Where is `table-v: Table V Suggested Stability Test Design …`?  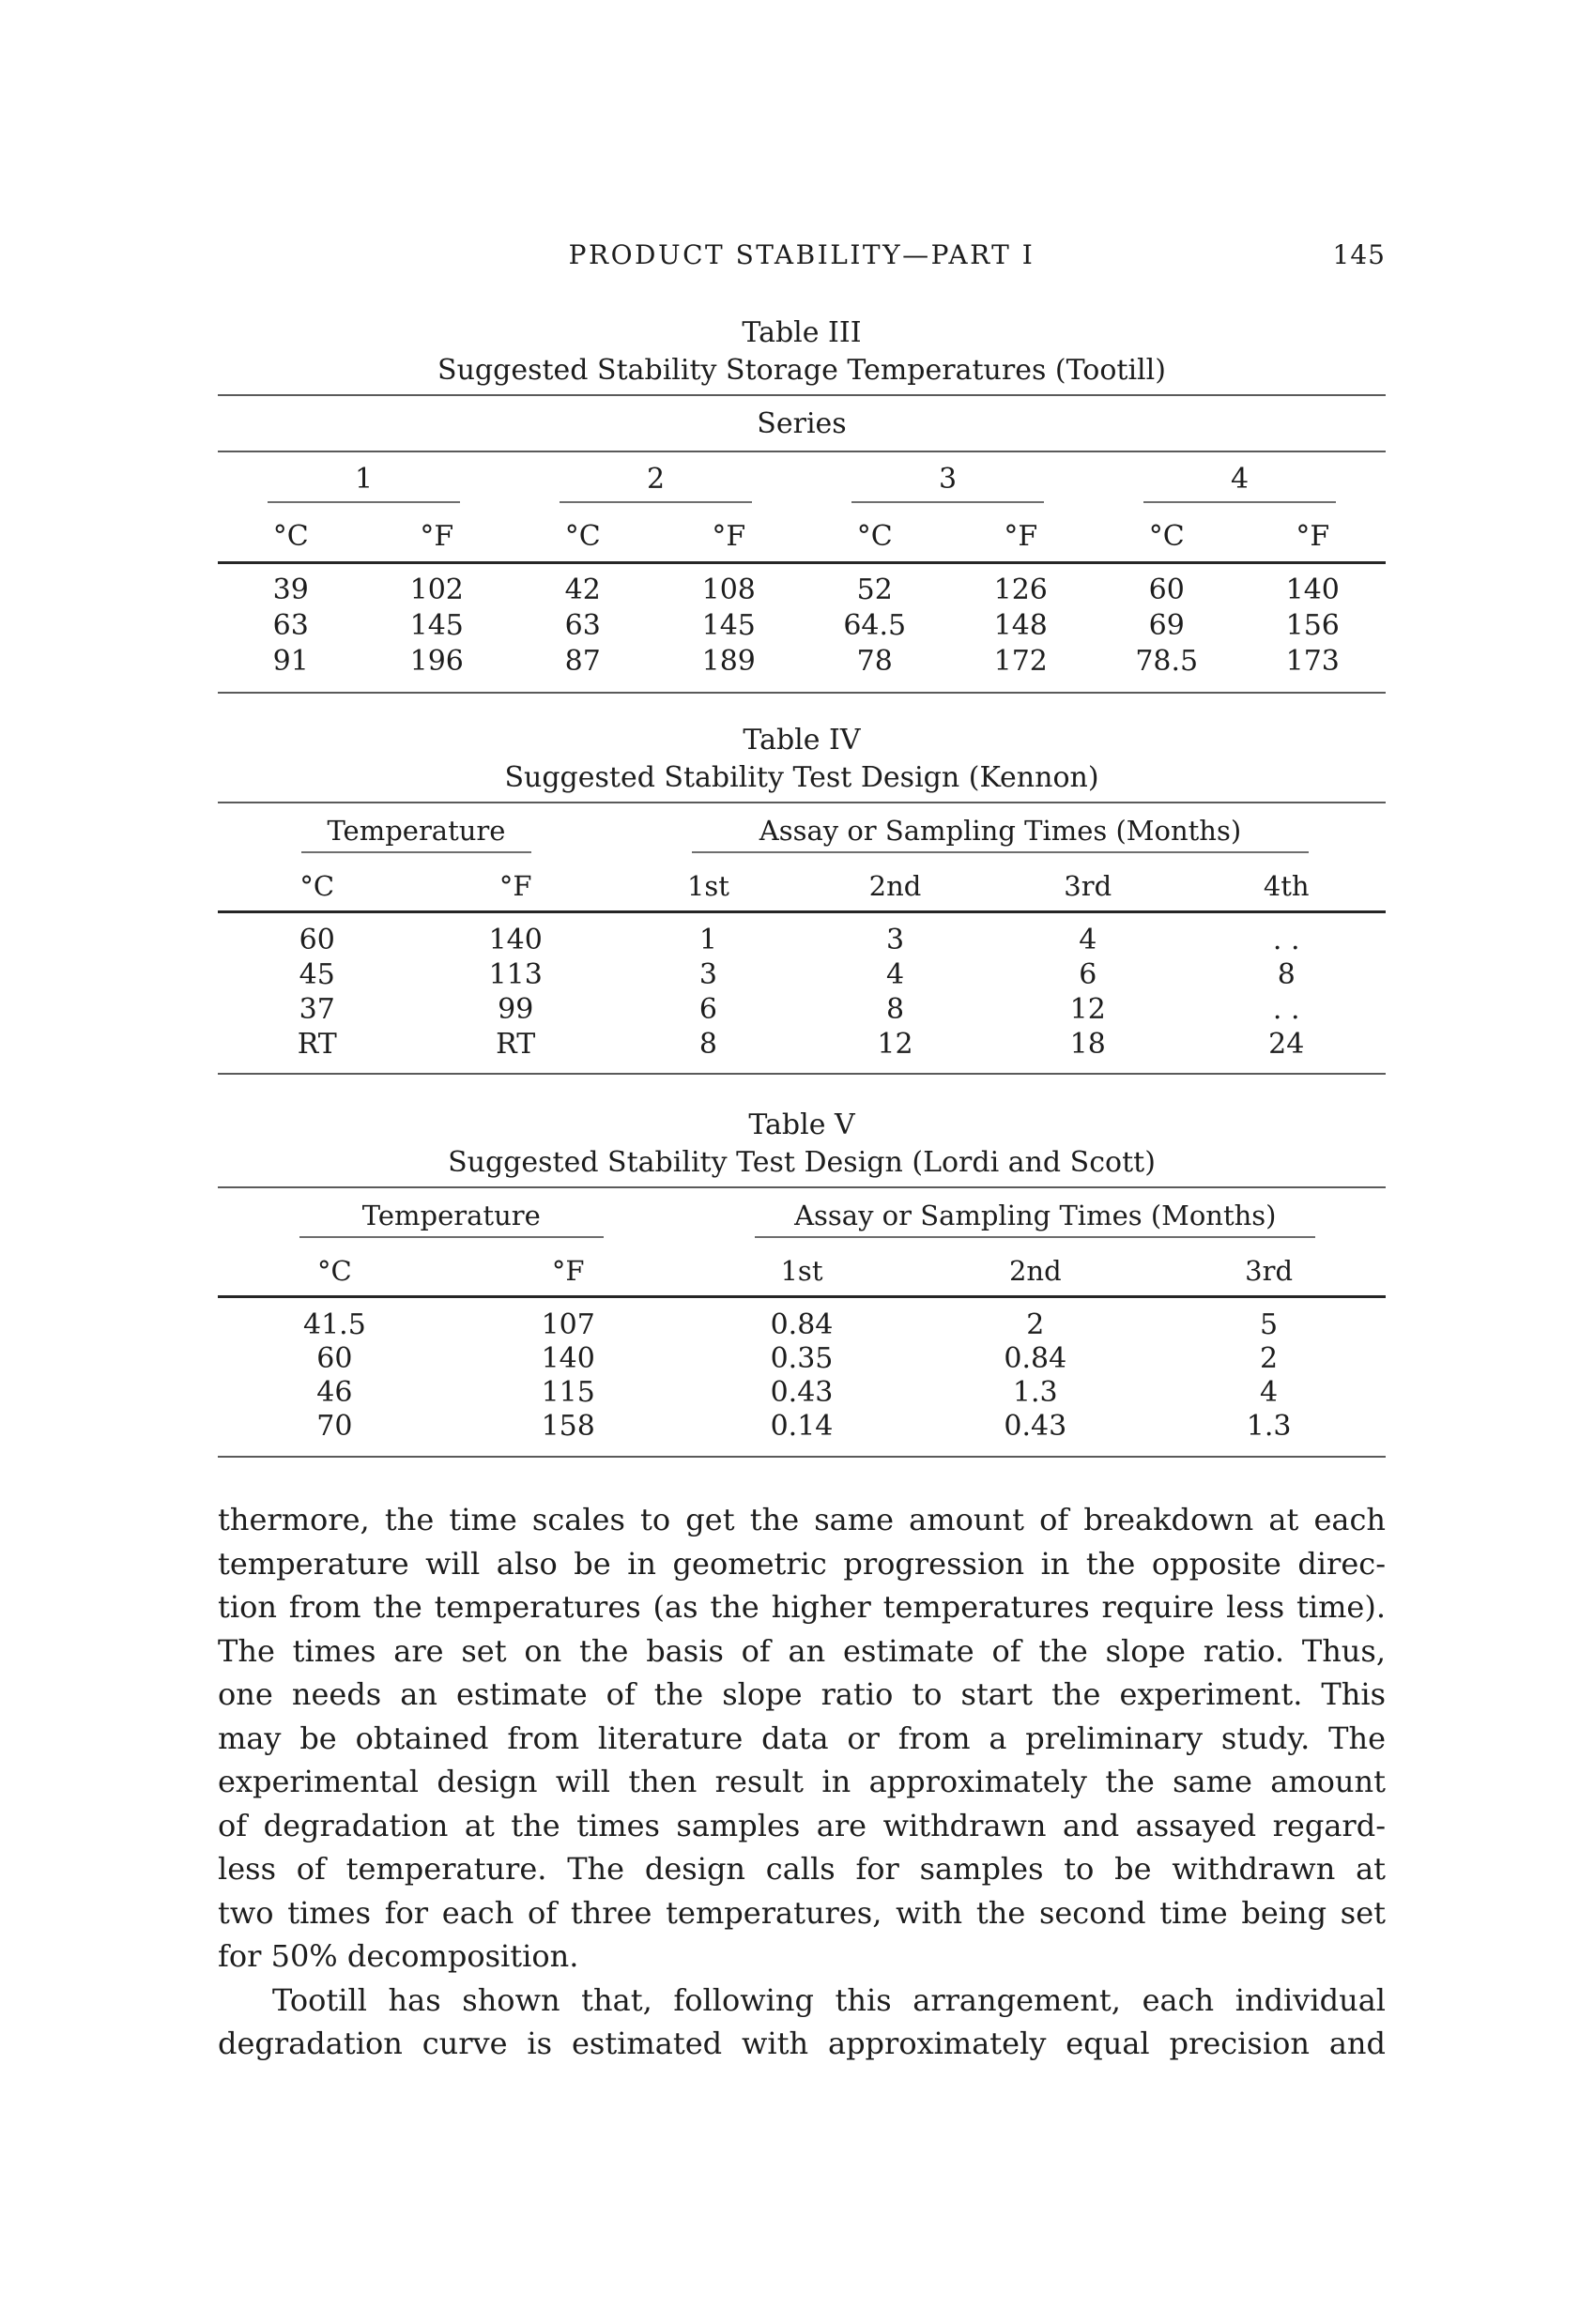
table-v: Table V Suggested Stability Test Design … is located at coordinates (802, 1283).